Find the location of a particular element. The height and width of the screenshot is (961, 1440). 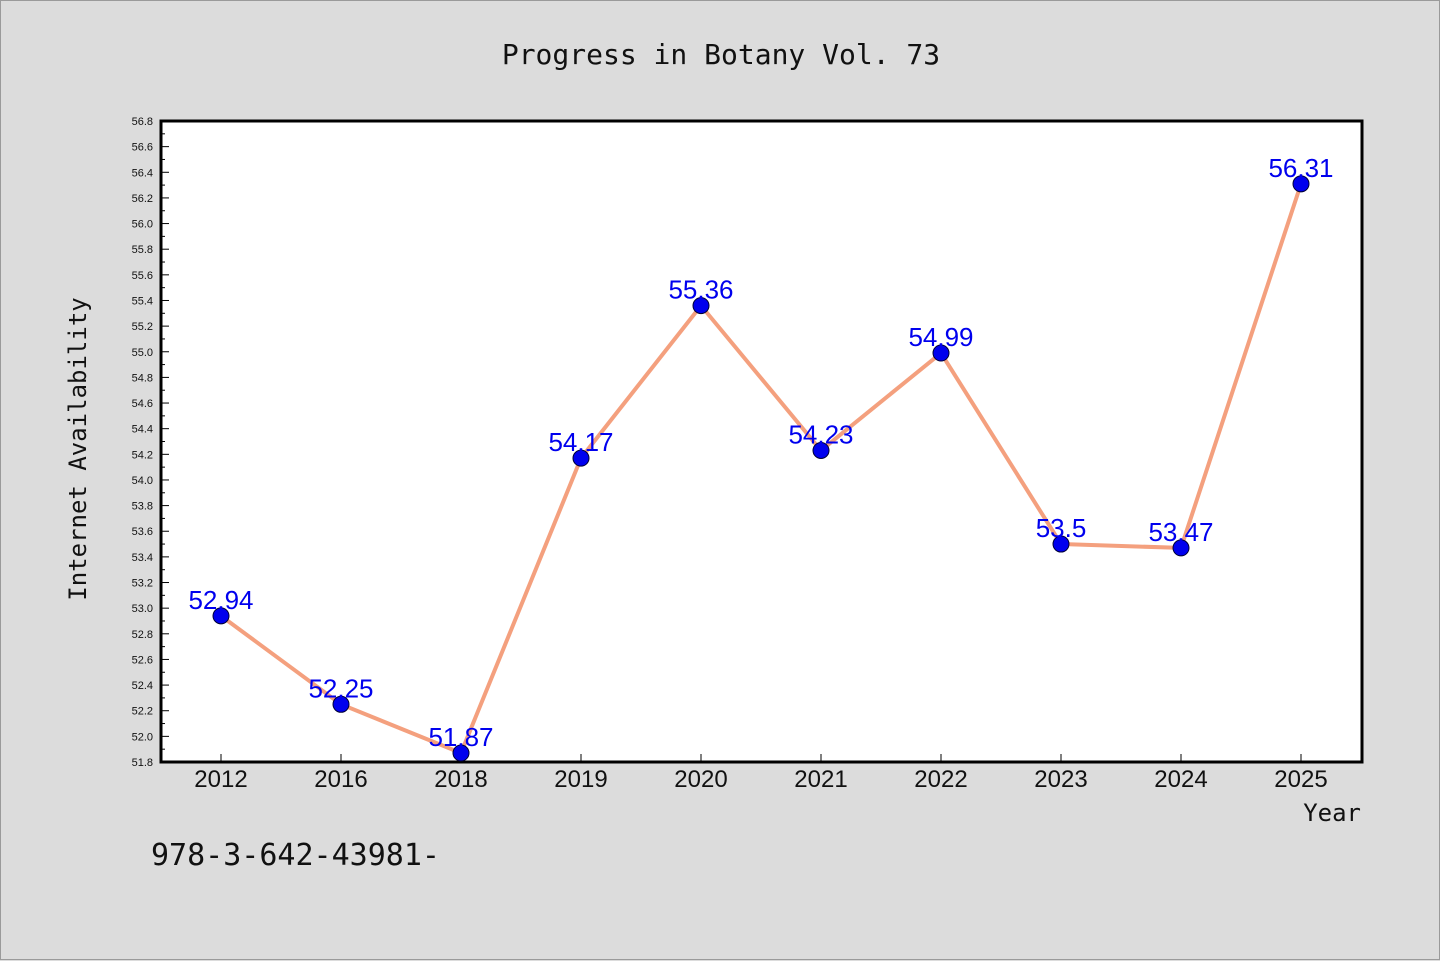

x-tick-label: 2012 is located at coordinates (220, 779).